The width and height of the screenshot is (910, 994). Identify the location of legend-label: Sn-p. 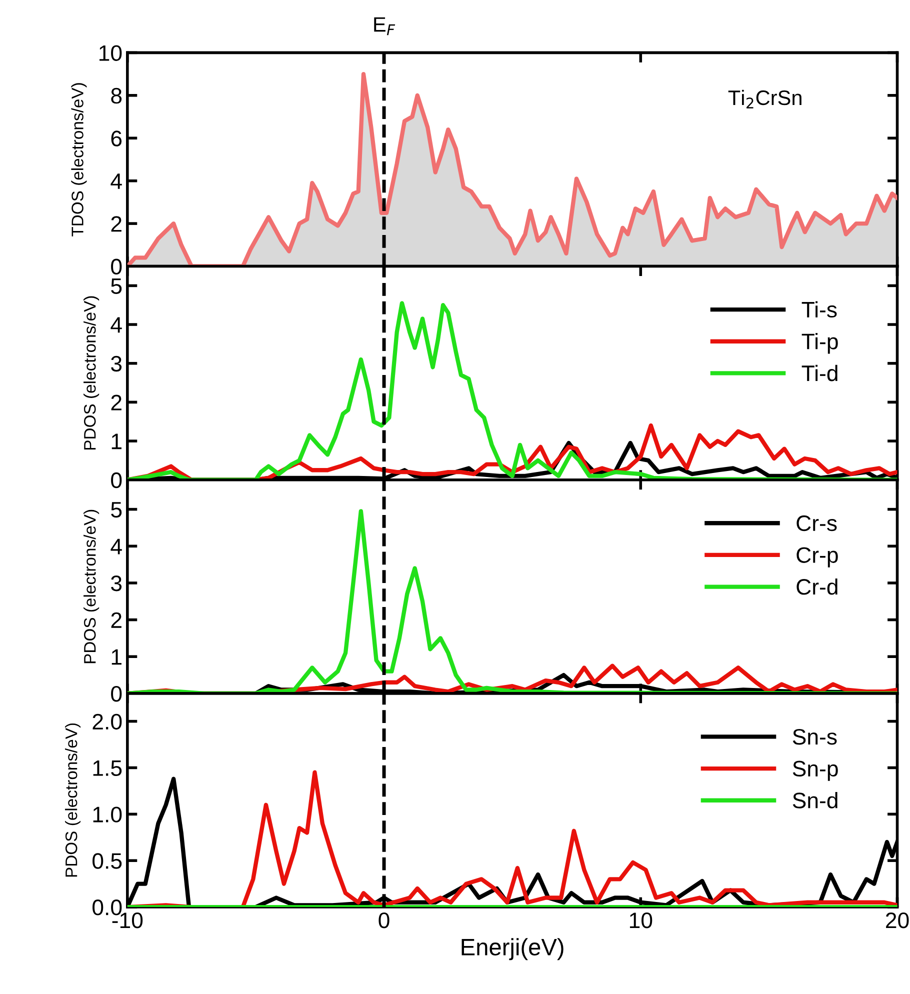
(815, 770).